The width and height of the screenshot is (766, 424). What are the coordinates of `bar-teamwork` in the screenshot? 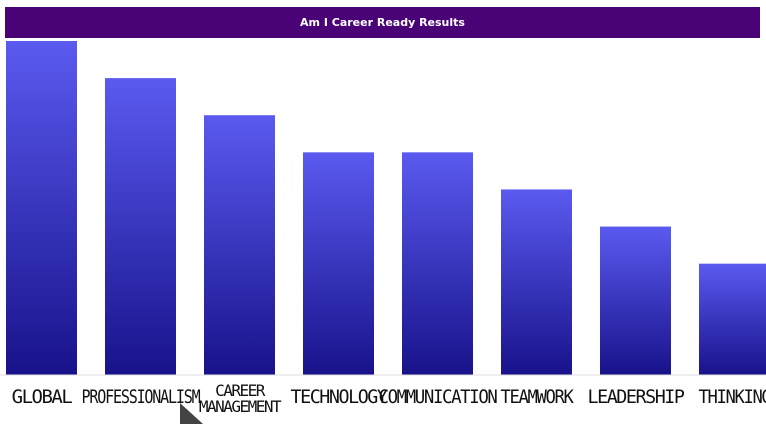 It's located at (536, 282).